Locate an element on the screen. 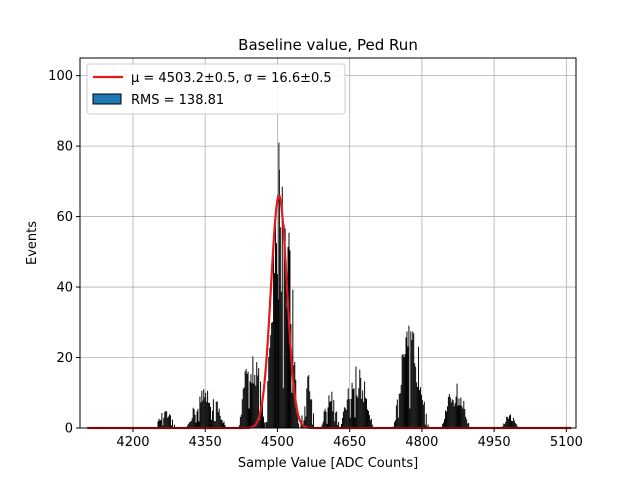 Image resolution: width=640 pixels, height=480 pixels. legend-fit-label: μ = 4503.2±0.5, σ = 16.6±0.5 is located at coordinates (231, 78).